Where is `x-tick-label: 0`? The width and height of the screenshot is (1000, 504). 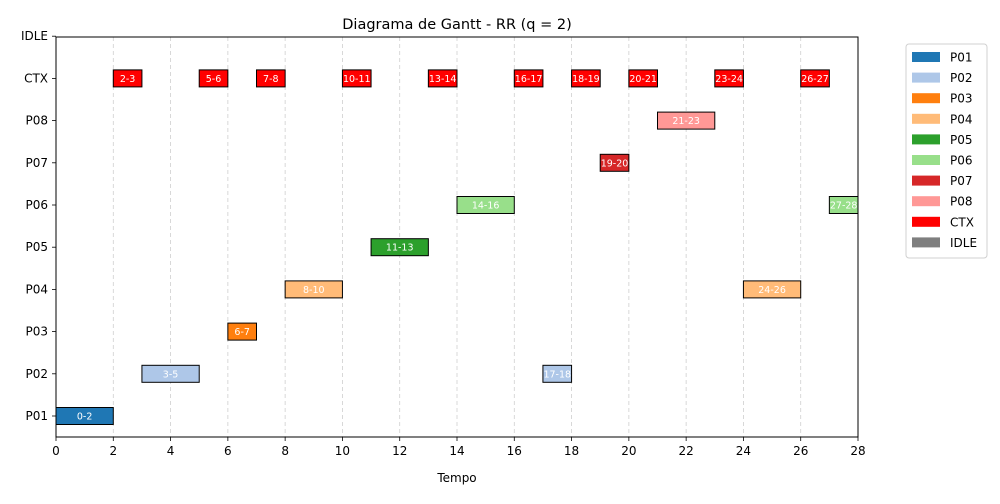 x-tick-label: 0 is located at coordinates (56, 451).